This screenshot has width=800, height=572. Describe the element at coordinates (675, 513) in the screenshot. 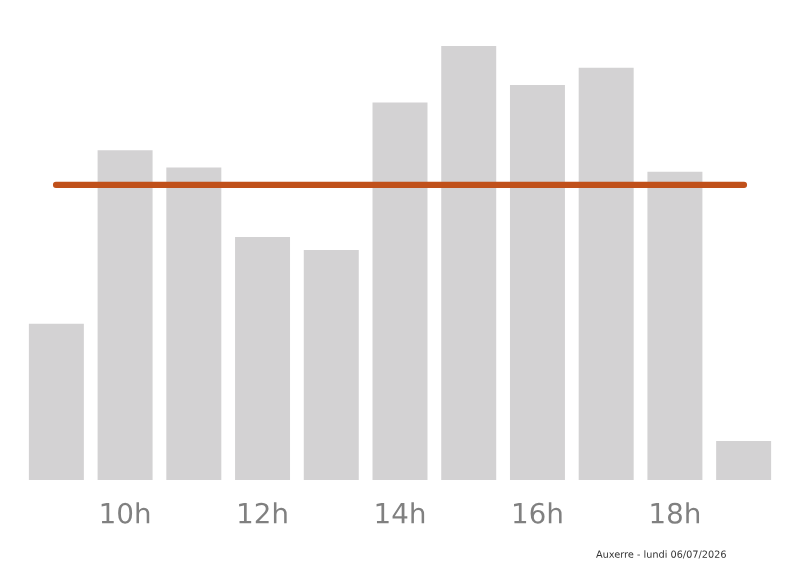

I see `x-tick-label: 18h` at that location.